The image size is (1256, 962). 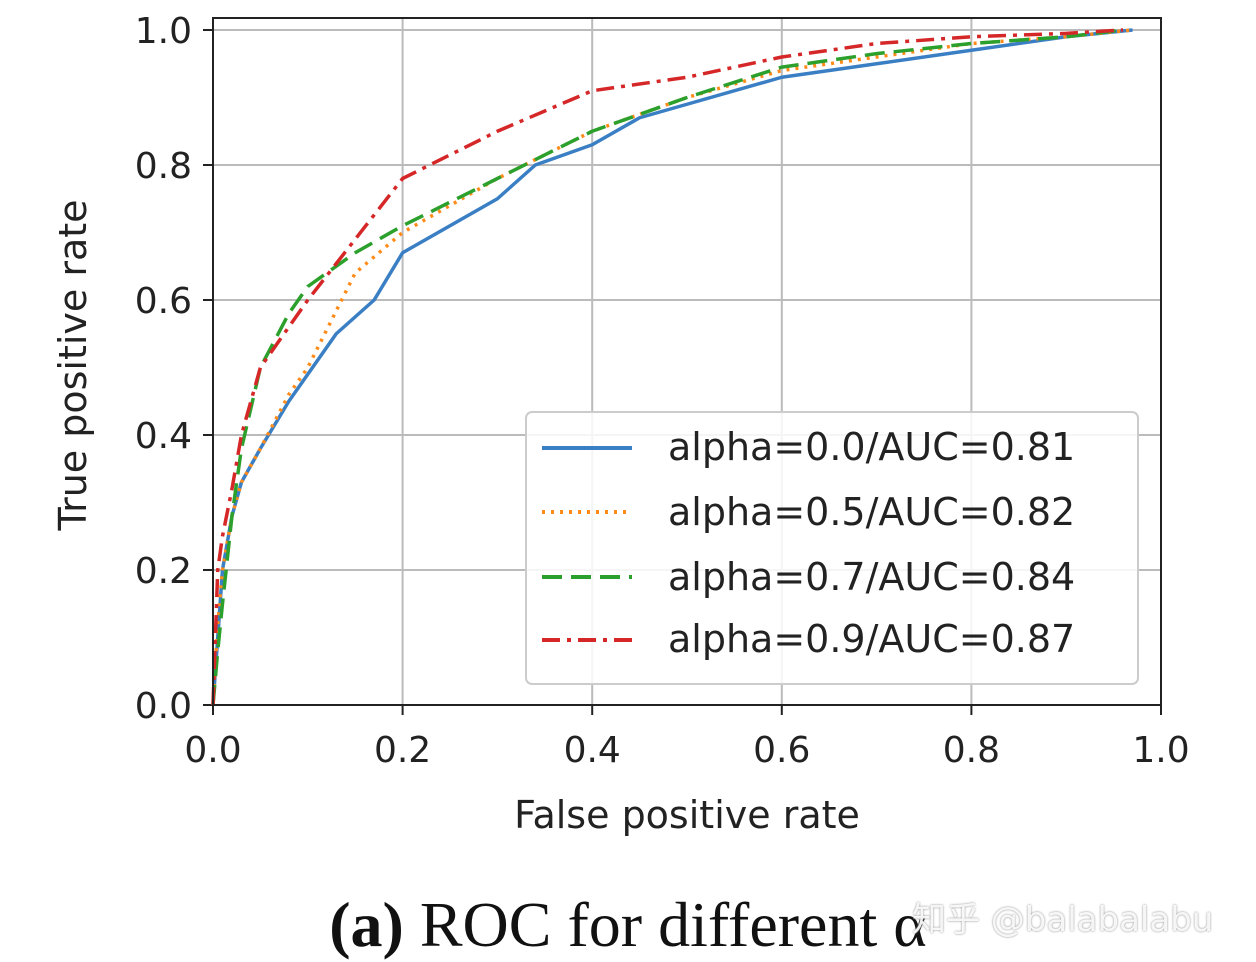 I want to click on legend-label: alpha=0.9/AUC=0.87, so click(x=871, y=639).